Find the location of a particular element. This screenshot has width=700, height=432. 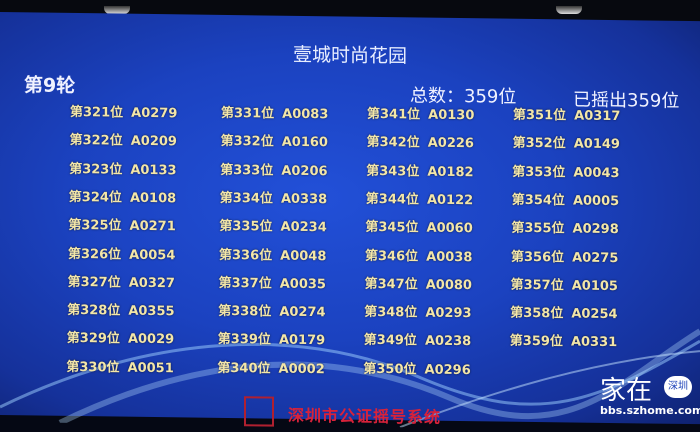

result-entry: 第343位 A0182 is located at coordinates (419, 169).